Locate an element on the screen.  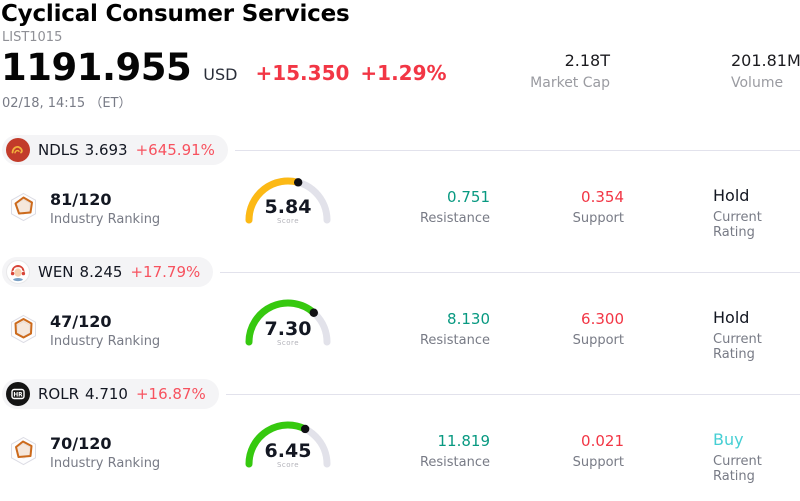
row-header: NDLS 3.693 +645.91% is located at coordinates (400, 150).